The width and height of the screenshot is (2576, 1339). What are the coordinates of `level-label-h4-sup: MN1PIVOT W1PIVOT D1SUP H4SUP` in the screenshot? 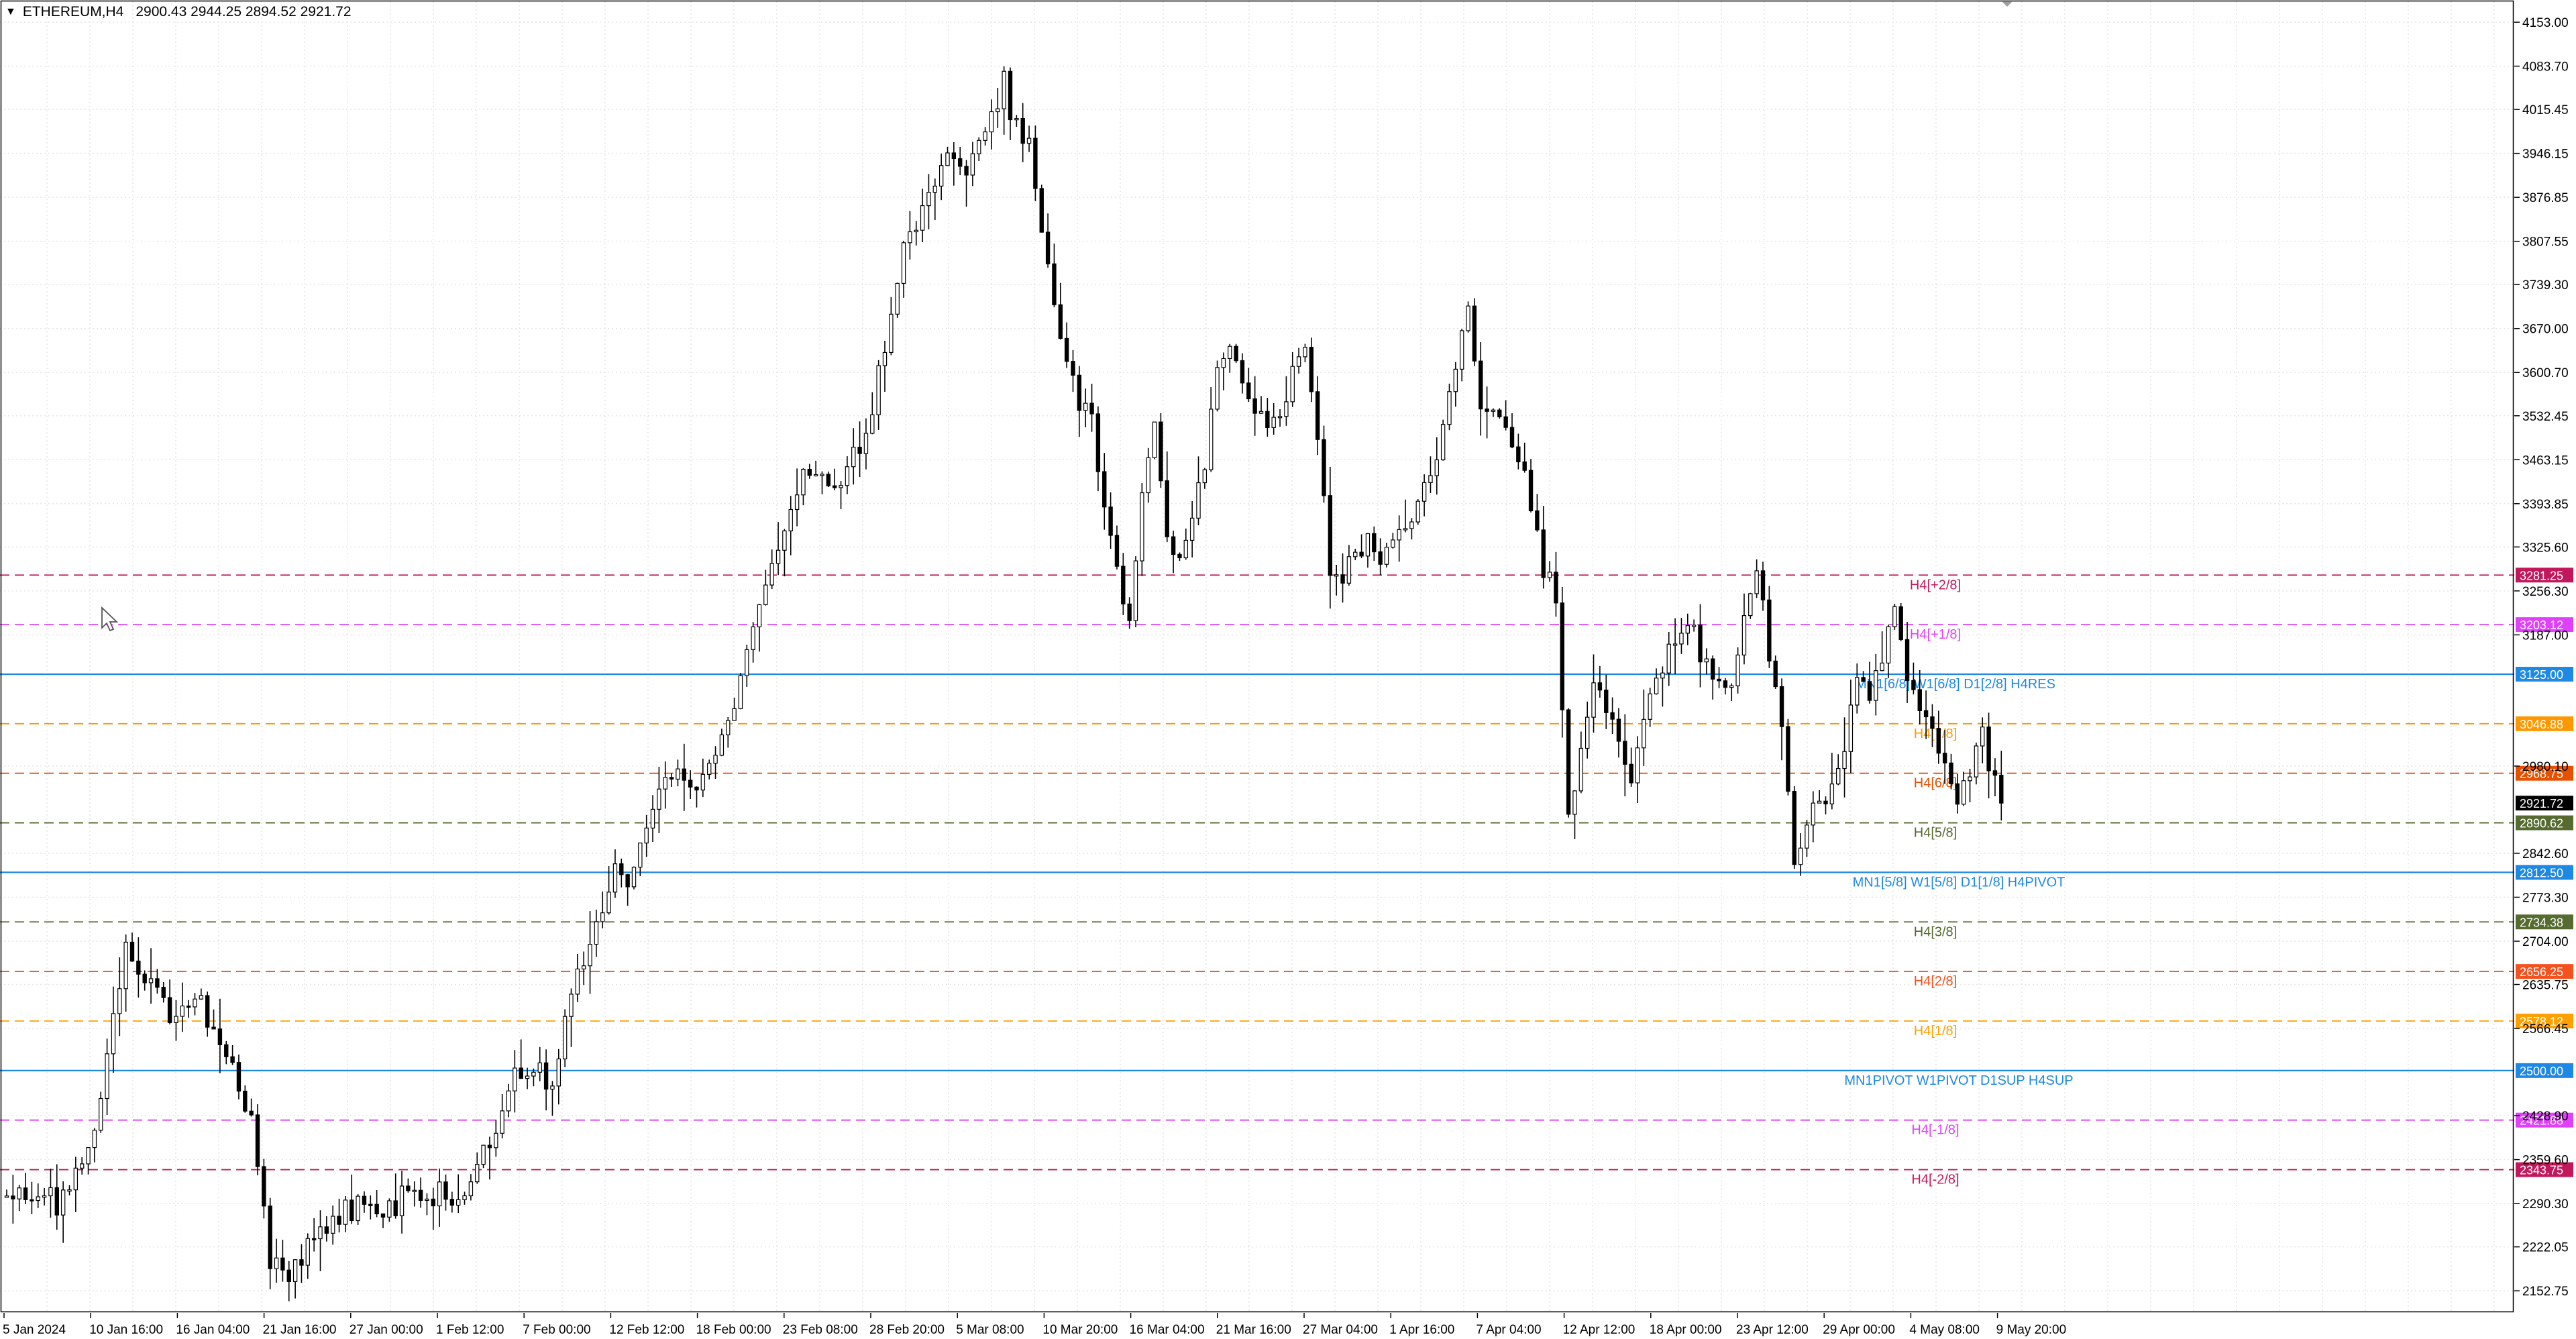 It's located at (1958, 1080).